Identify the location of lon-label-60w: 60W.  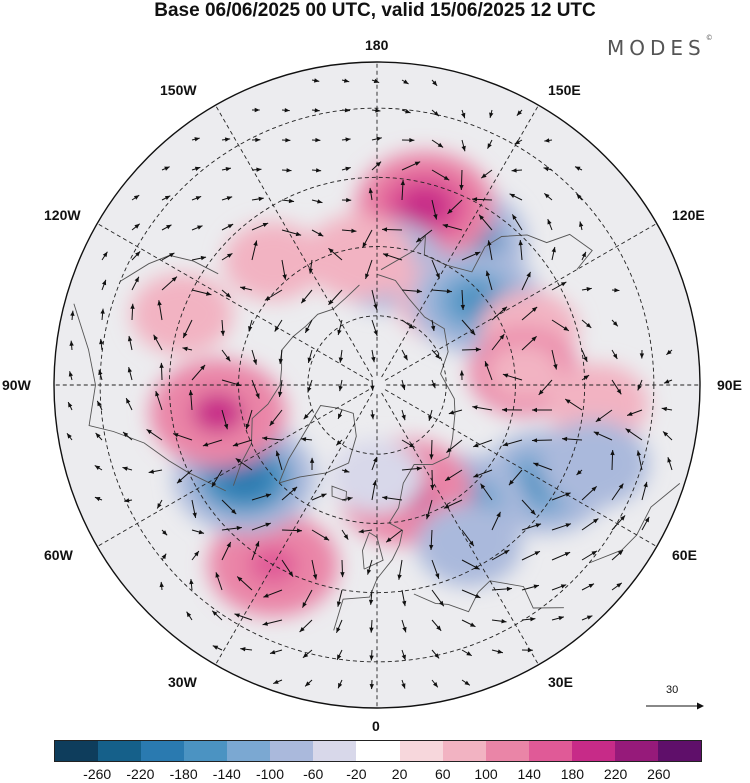
(58, 555).